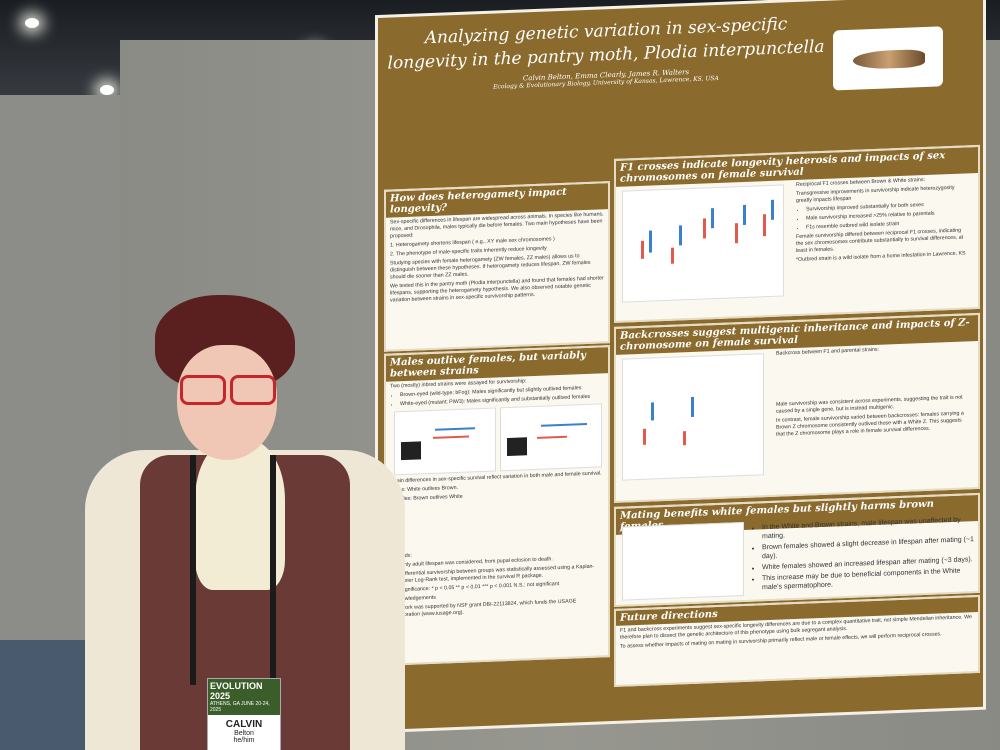  I want to click on survival-plot-row, so click(497, 524).